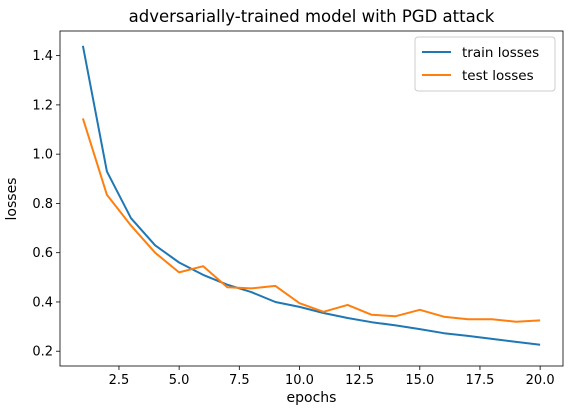 This screenshot has height=417, width=571. I want to click on x-axis-label: epochs, so click(312, 398).